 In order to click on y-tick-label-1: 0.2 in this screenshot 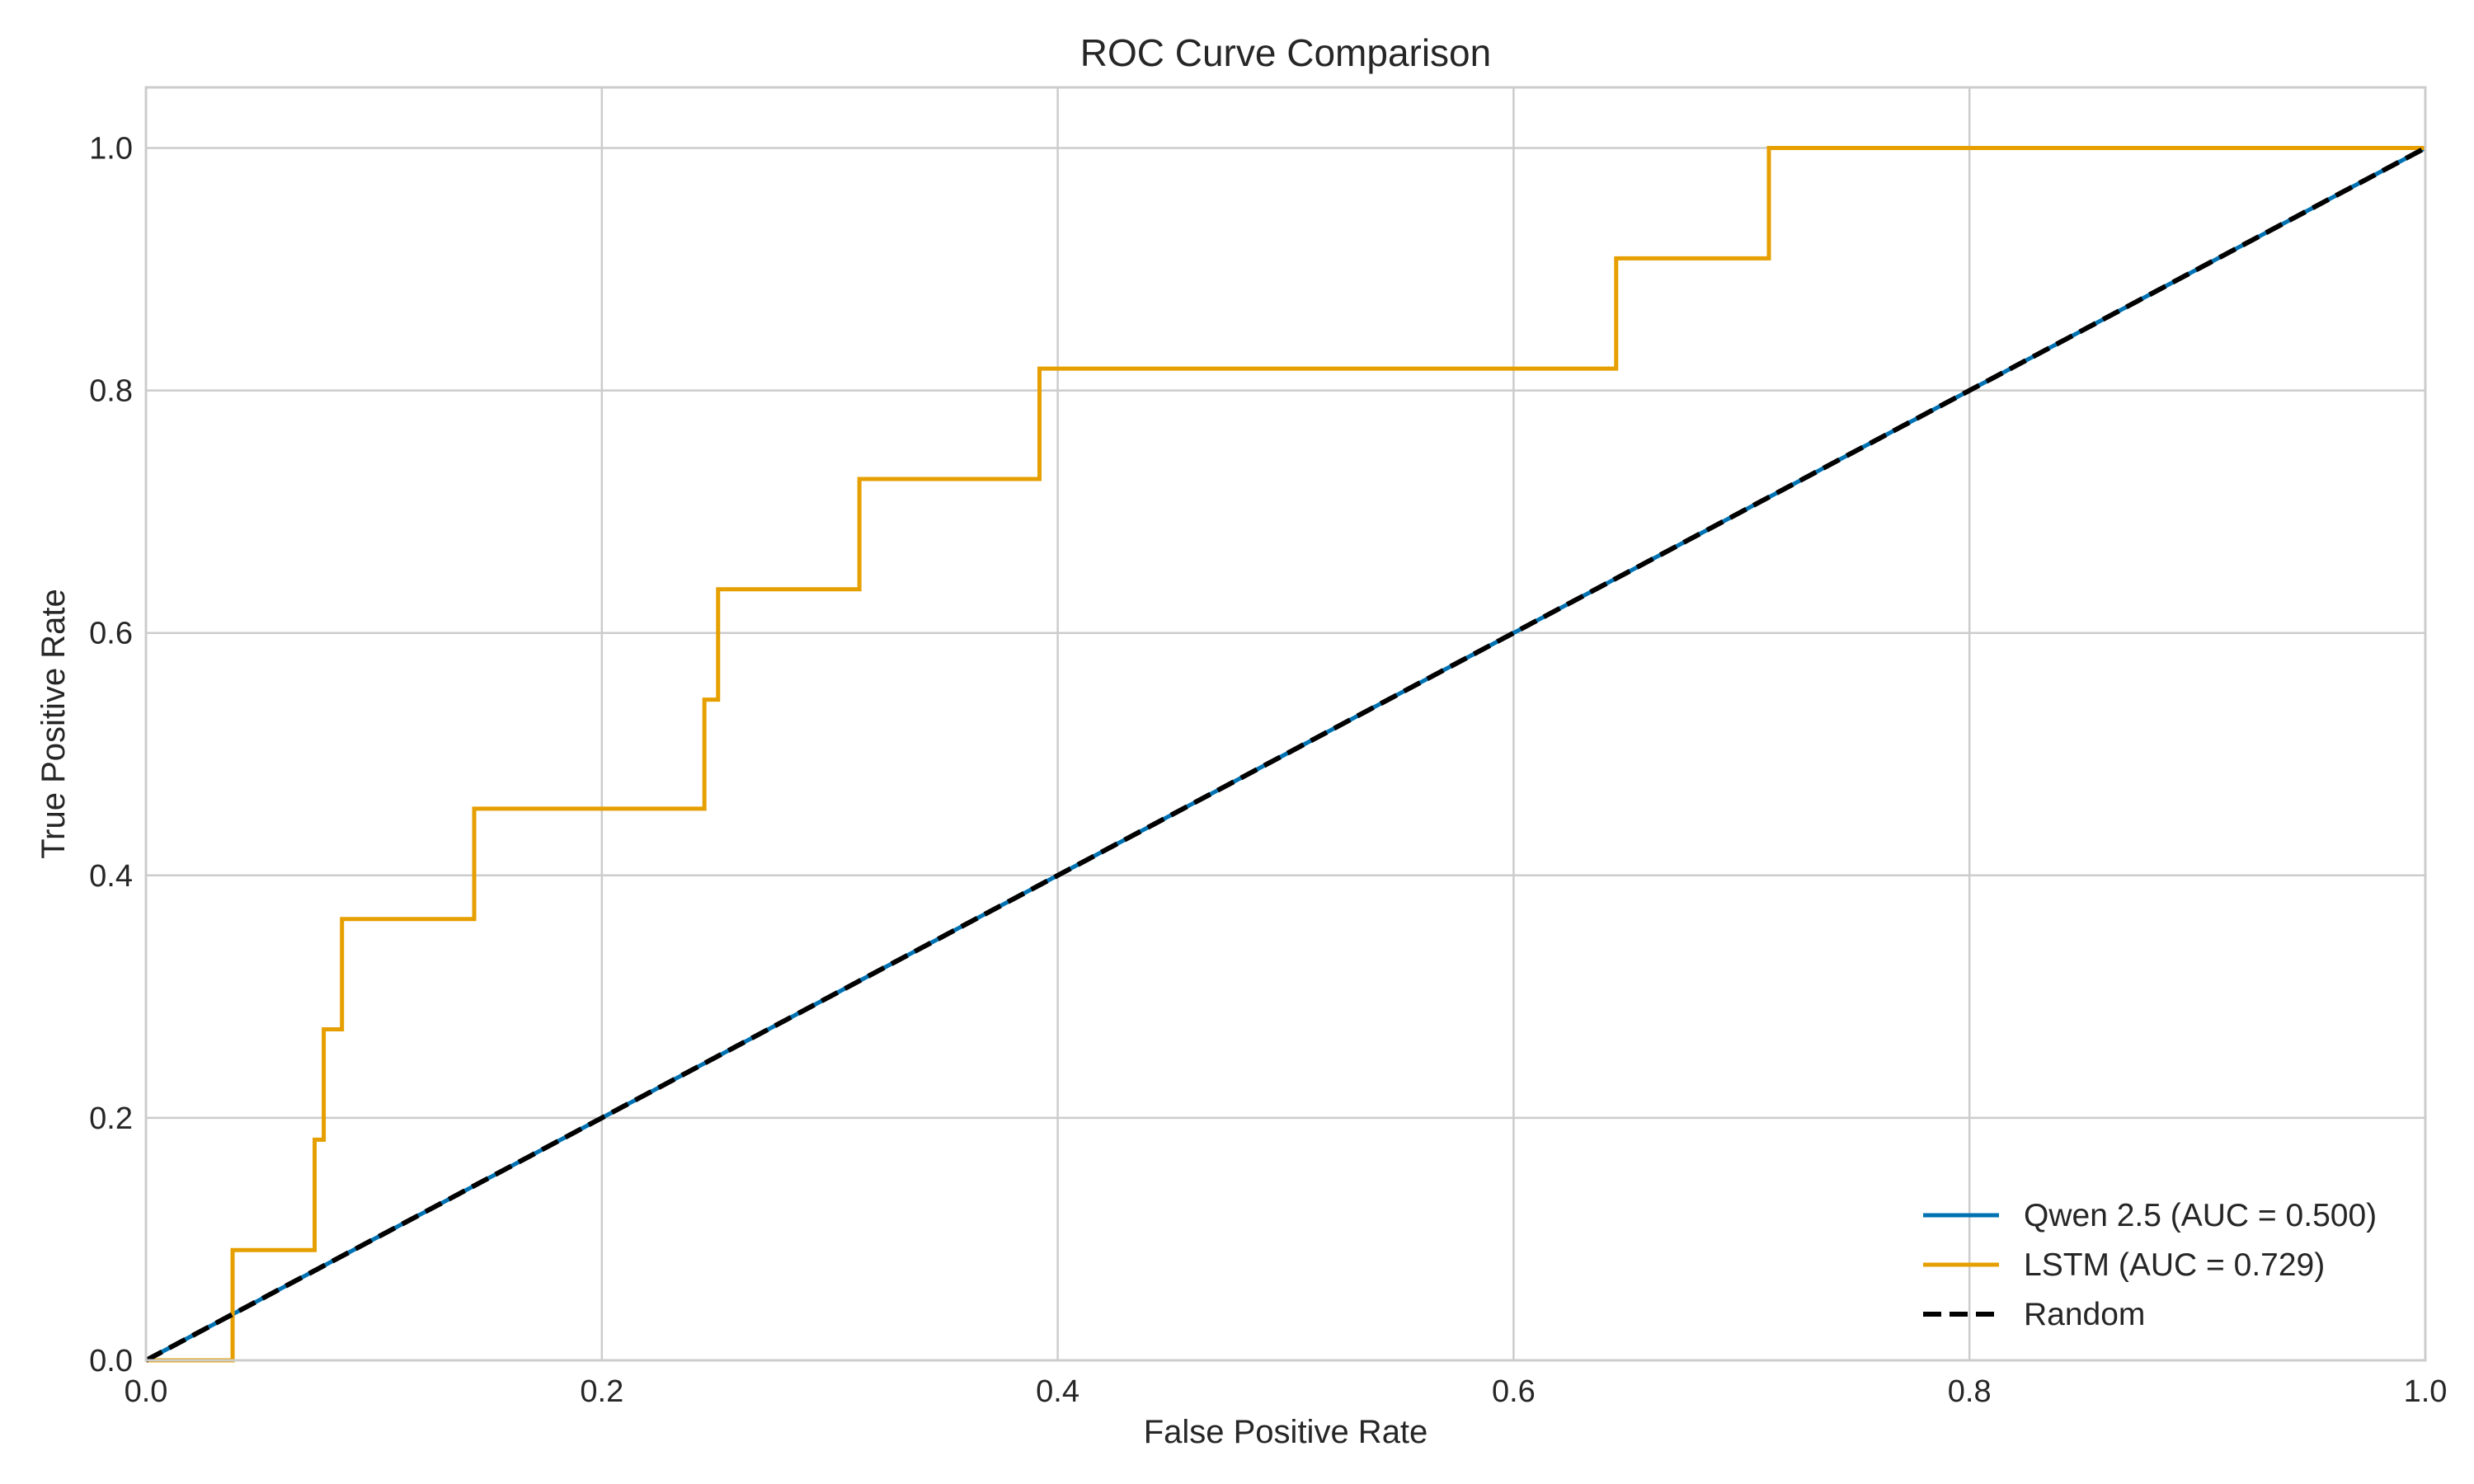, I will do `click(111, 1118)`.